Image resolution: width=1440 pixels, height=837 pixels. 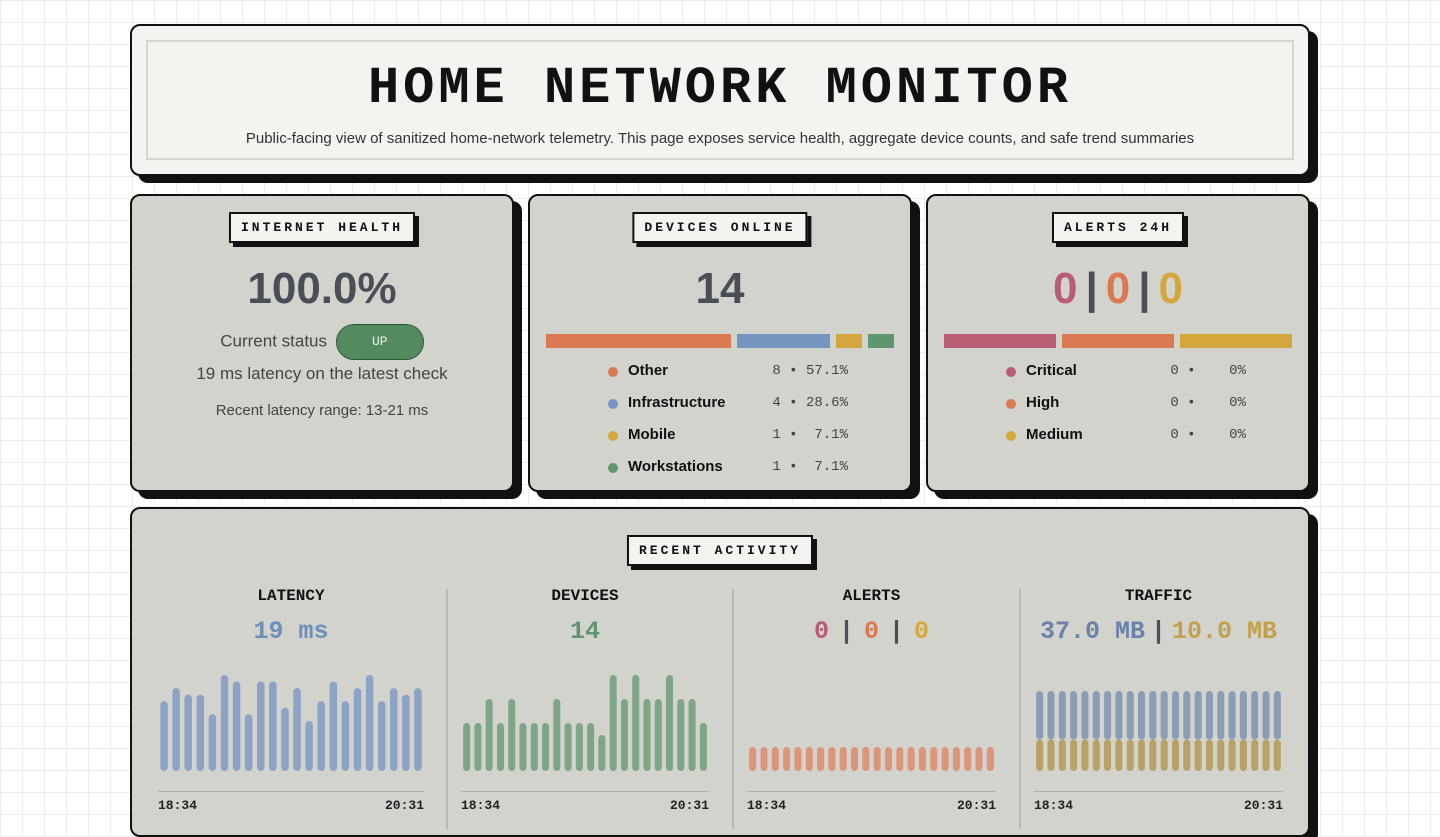 What do you see at coordinates (922, 631) in the screenshot?
I see `medium-value: 0` at bounding box center [922, 631].